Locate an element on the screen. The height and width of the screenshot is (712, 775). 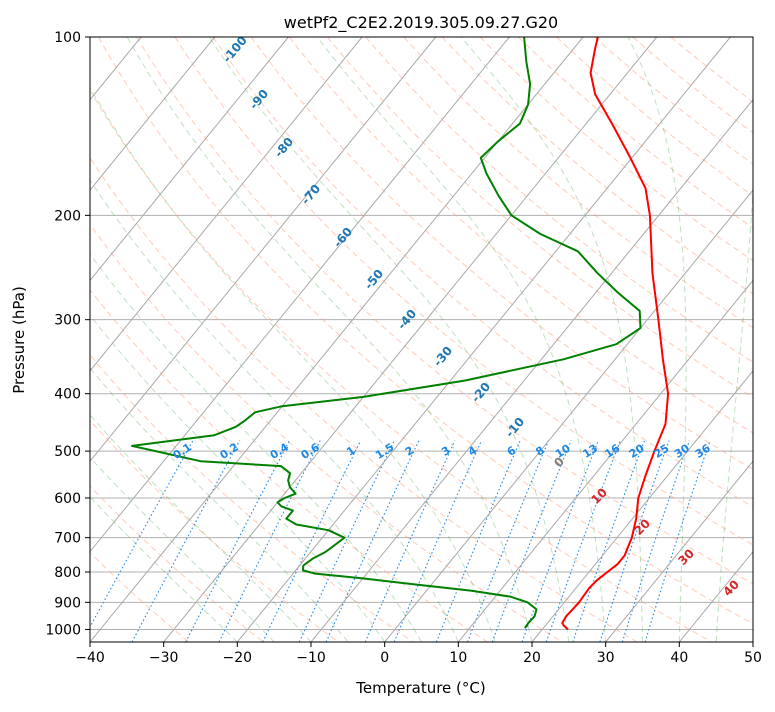
y-tick-label: 200 is located at coordinates (67, 216).